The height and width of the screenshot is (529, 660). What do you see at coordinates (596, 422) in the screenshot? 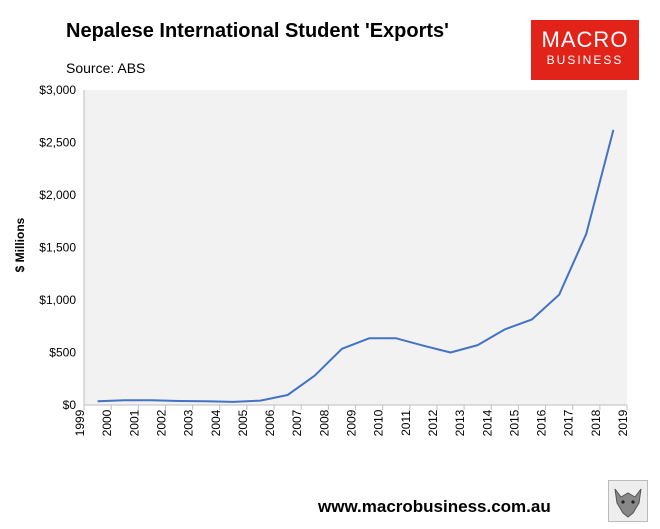
I see `x-tick-label: 2018` at bounding box center [596, 422].